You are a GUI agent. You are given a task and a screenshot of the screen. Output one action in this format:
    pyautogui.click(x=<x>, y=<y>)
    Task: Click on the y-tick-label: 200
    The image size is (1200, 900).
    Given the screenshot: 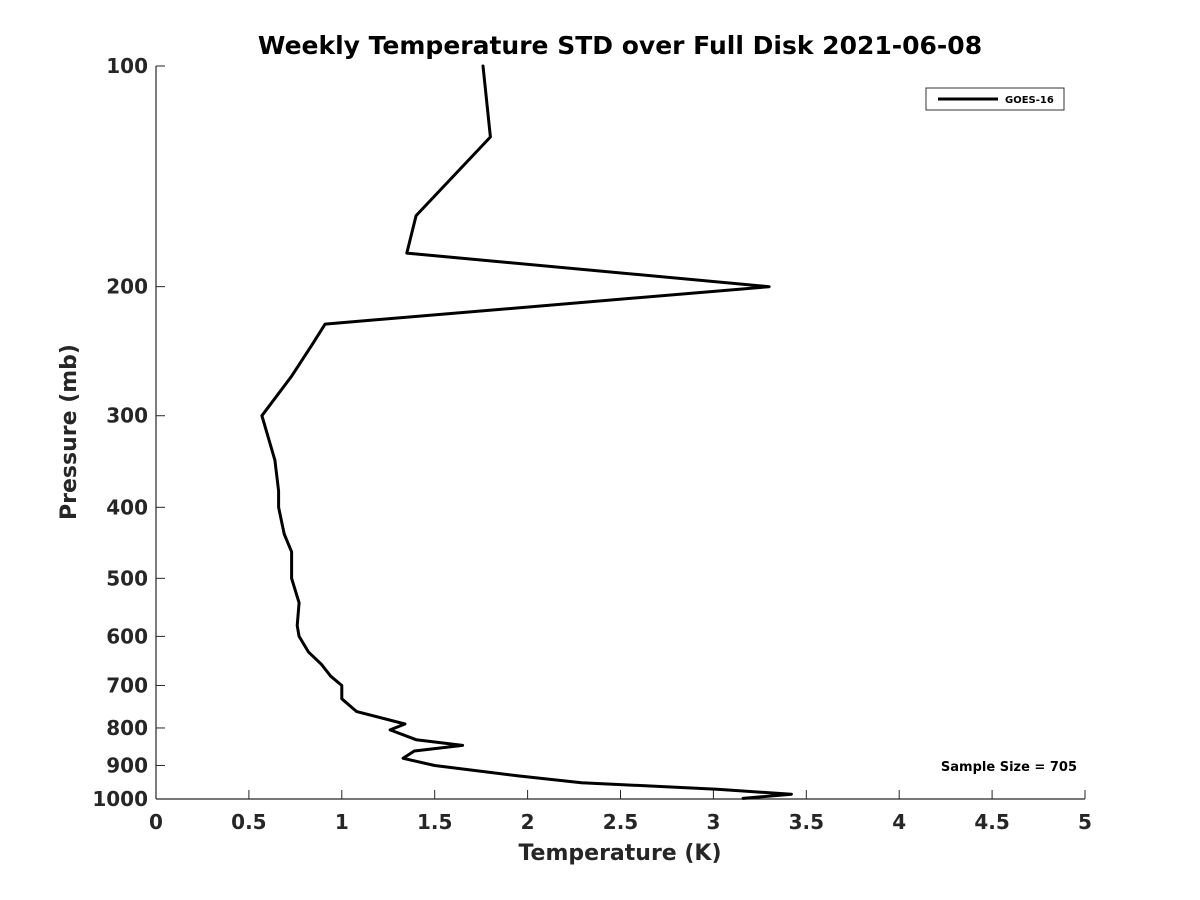 What is the action you would take?
    pyautogui.click(x=127, y=287)
    